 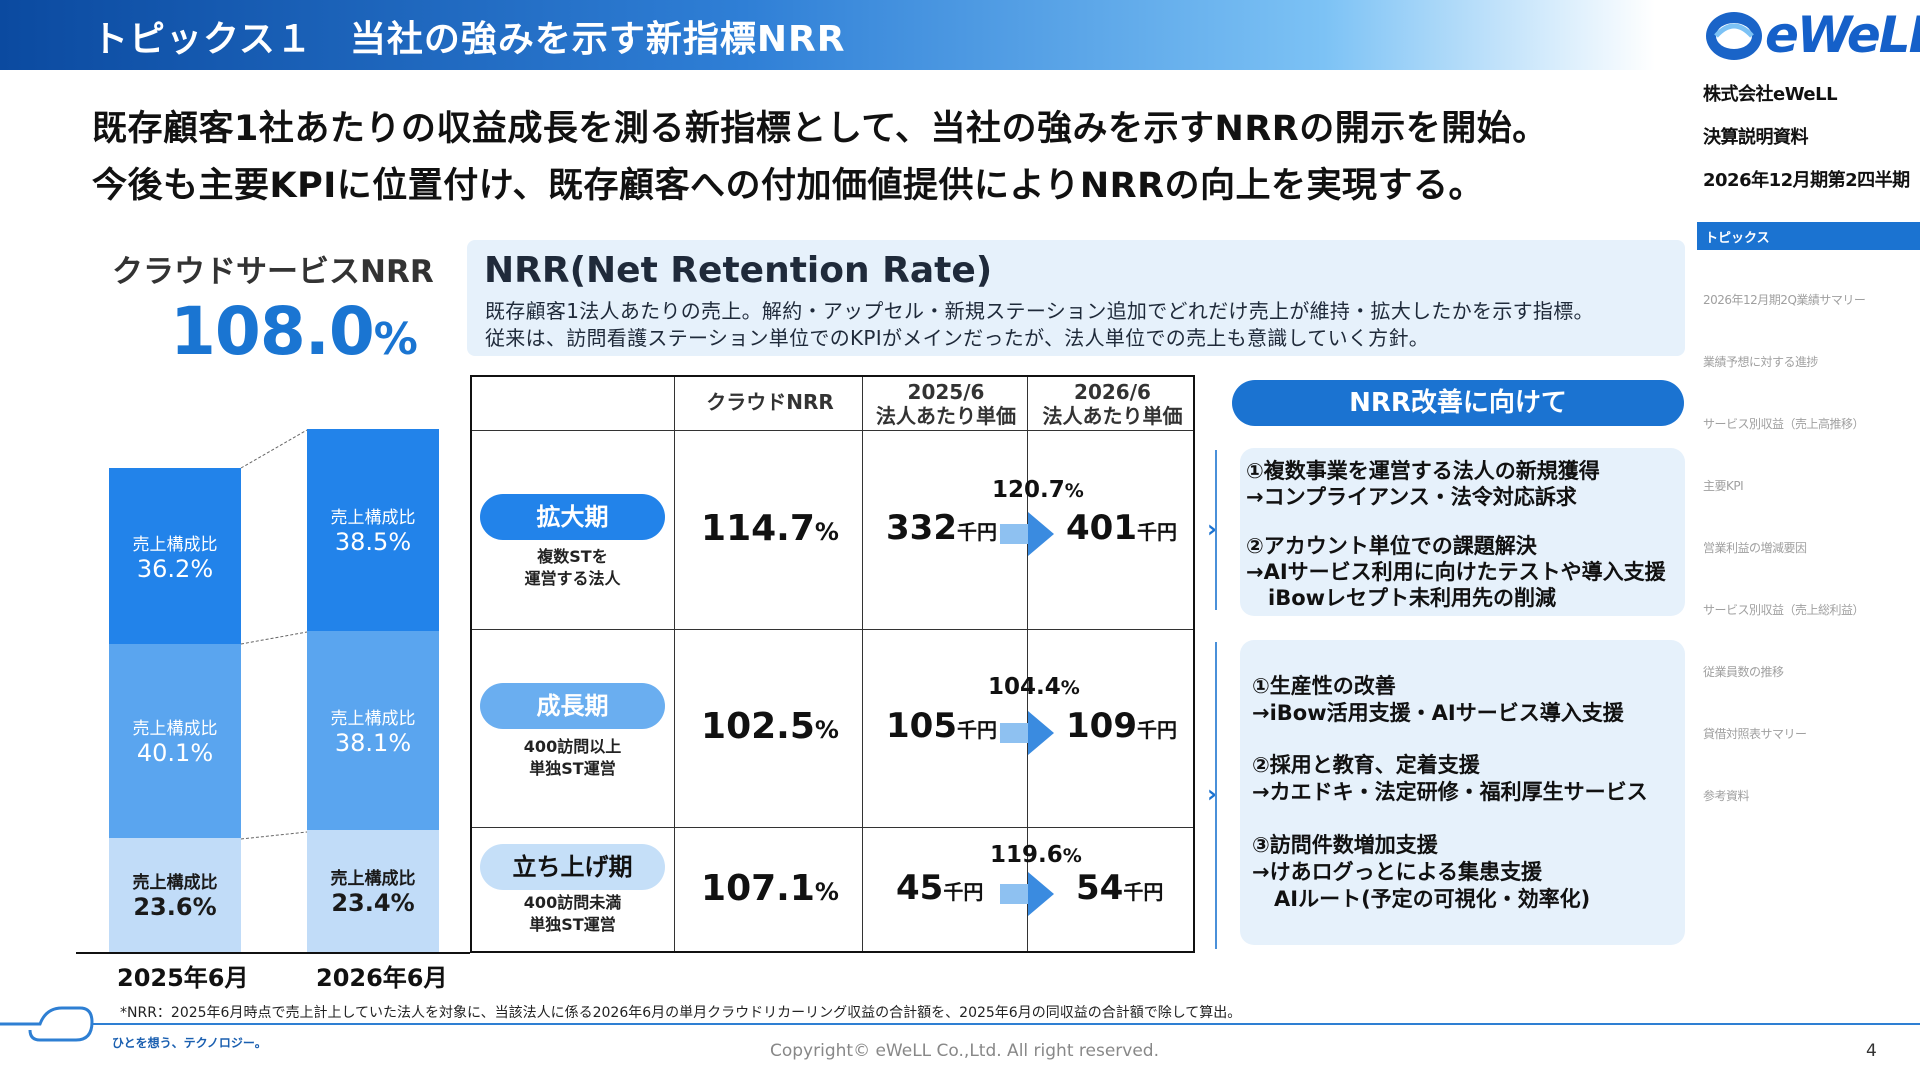 I want to click on improvement-item: ①複数事業を運営する法人の新規獲得, so click(x=1423, y=471).